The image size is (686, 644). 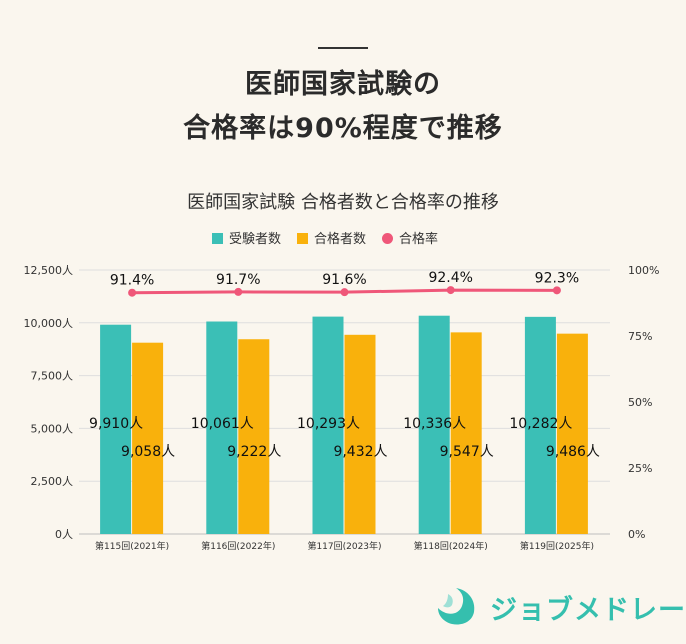 I want to click on brand-name: ジョブメドレー, so click(x=588, y=610).